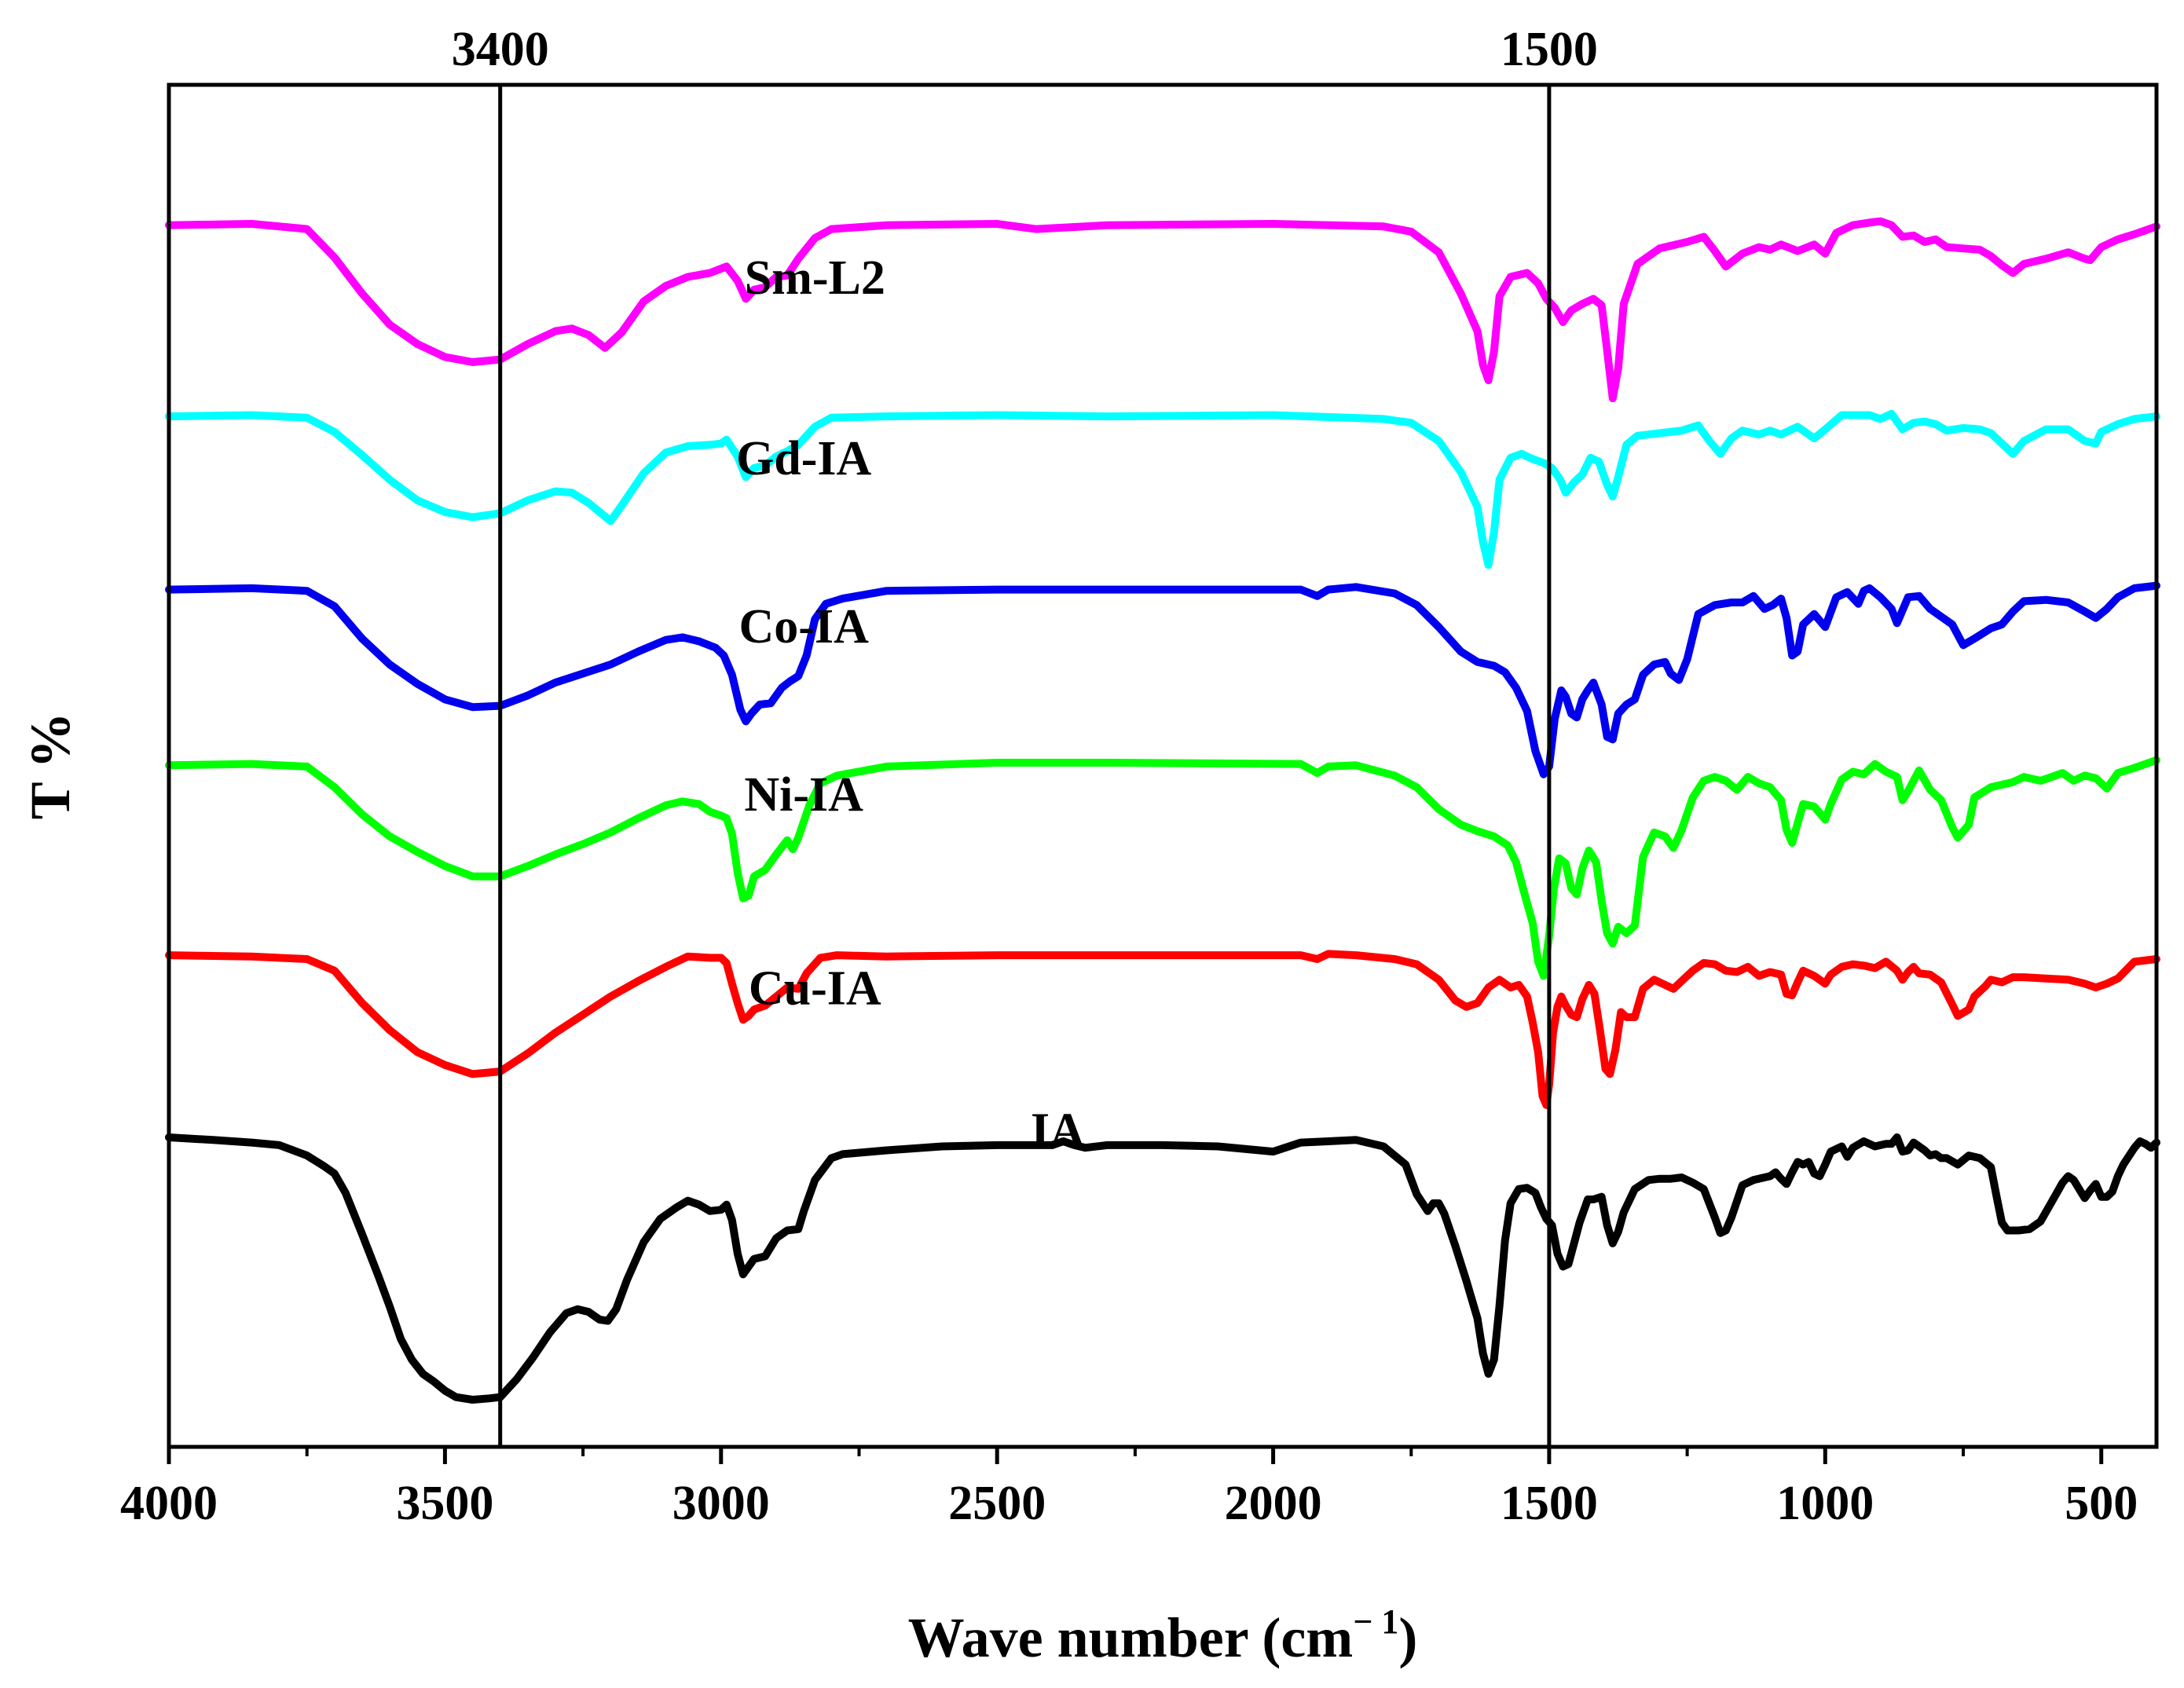 Image resolution: width=2184 pixels, height=1688 pixels. I want to click on series-label-ni-ia: Ni-IA, so click(803, 795).